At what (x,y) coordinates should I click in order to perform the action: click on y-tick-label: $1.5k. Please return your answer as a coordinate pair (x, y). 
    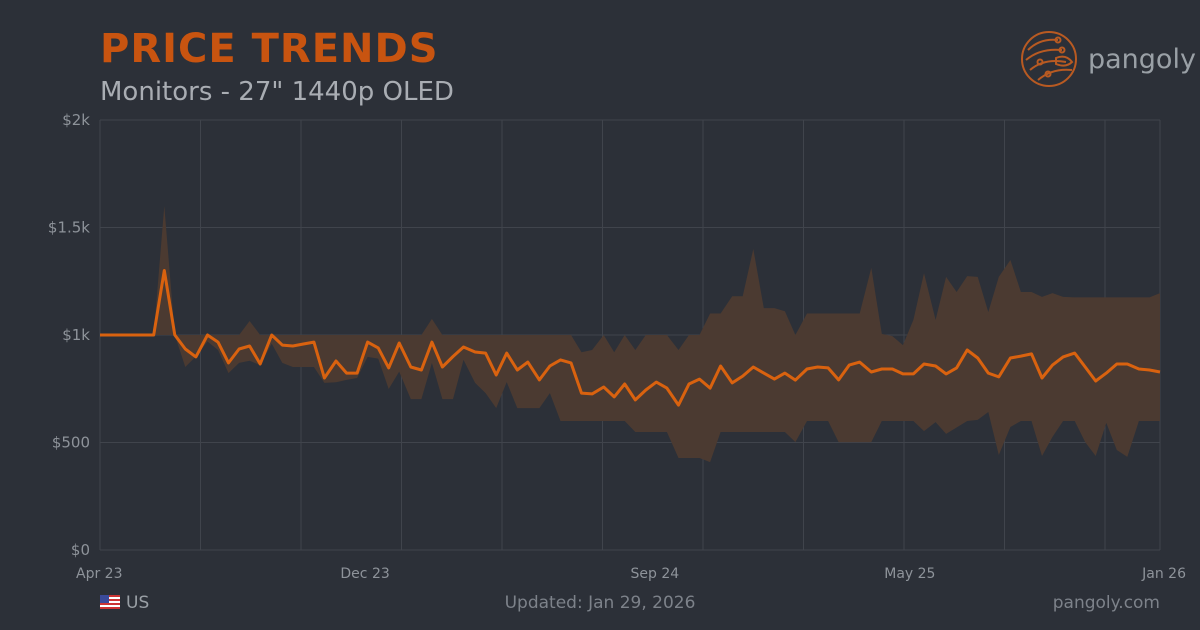
    Looking at the image, I should click on (69, 228).